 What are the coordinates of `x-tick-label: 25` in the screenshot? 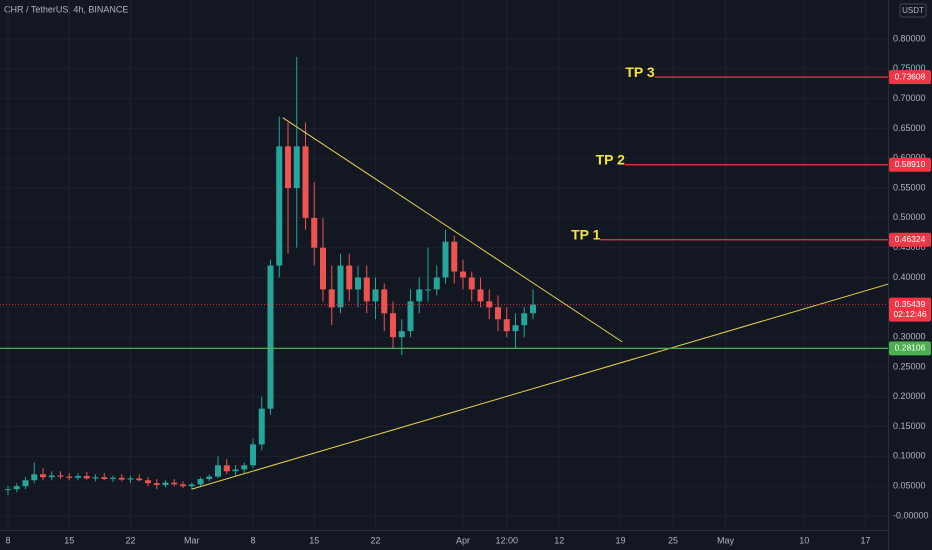 It's located at (673, 540).